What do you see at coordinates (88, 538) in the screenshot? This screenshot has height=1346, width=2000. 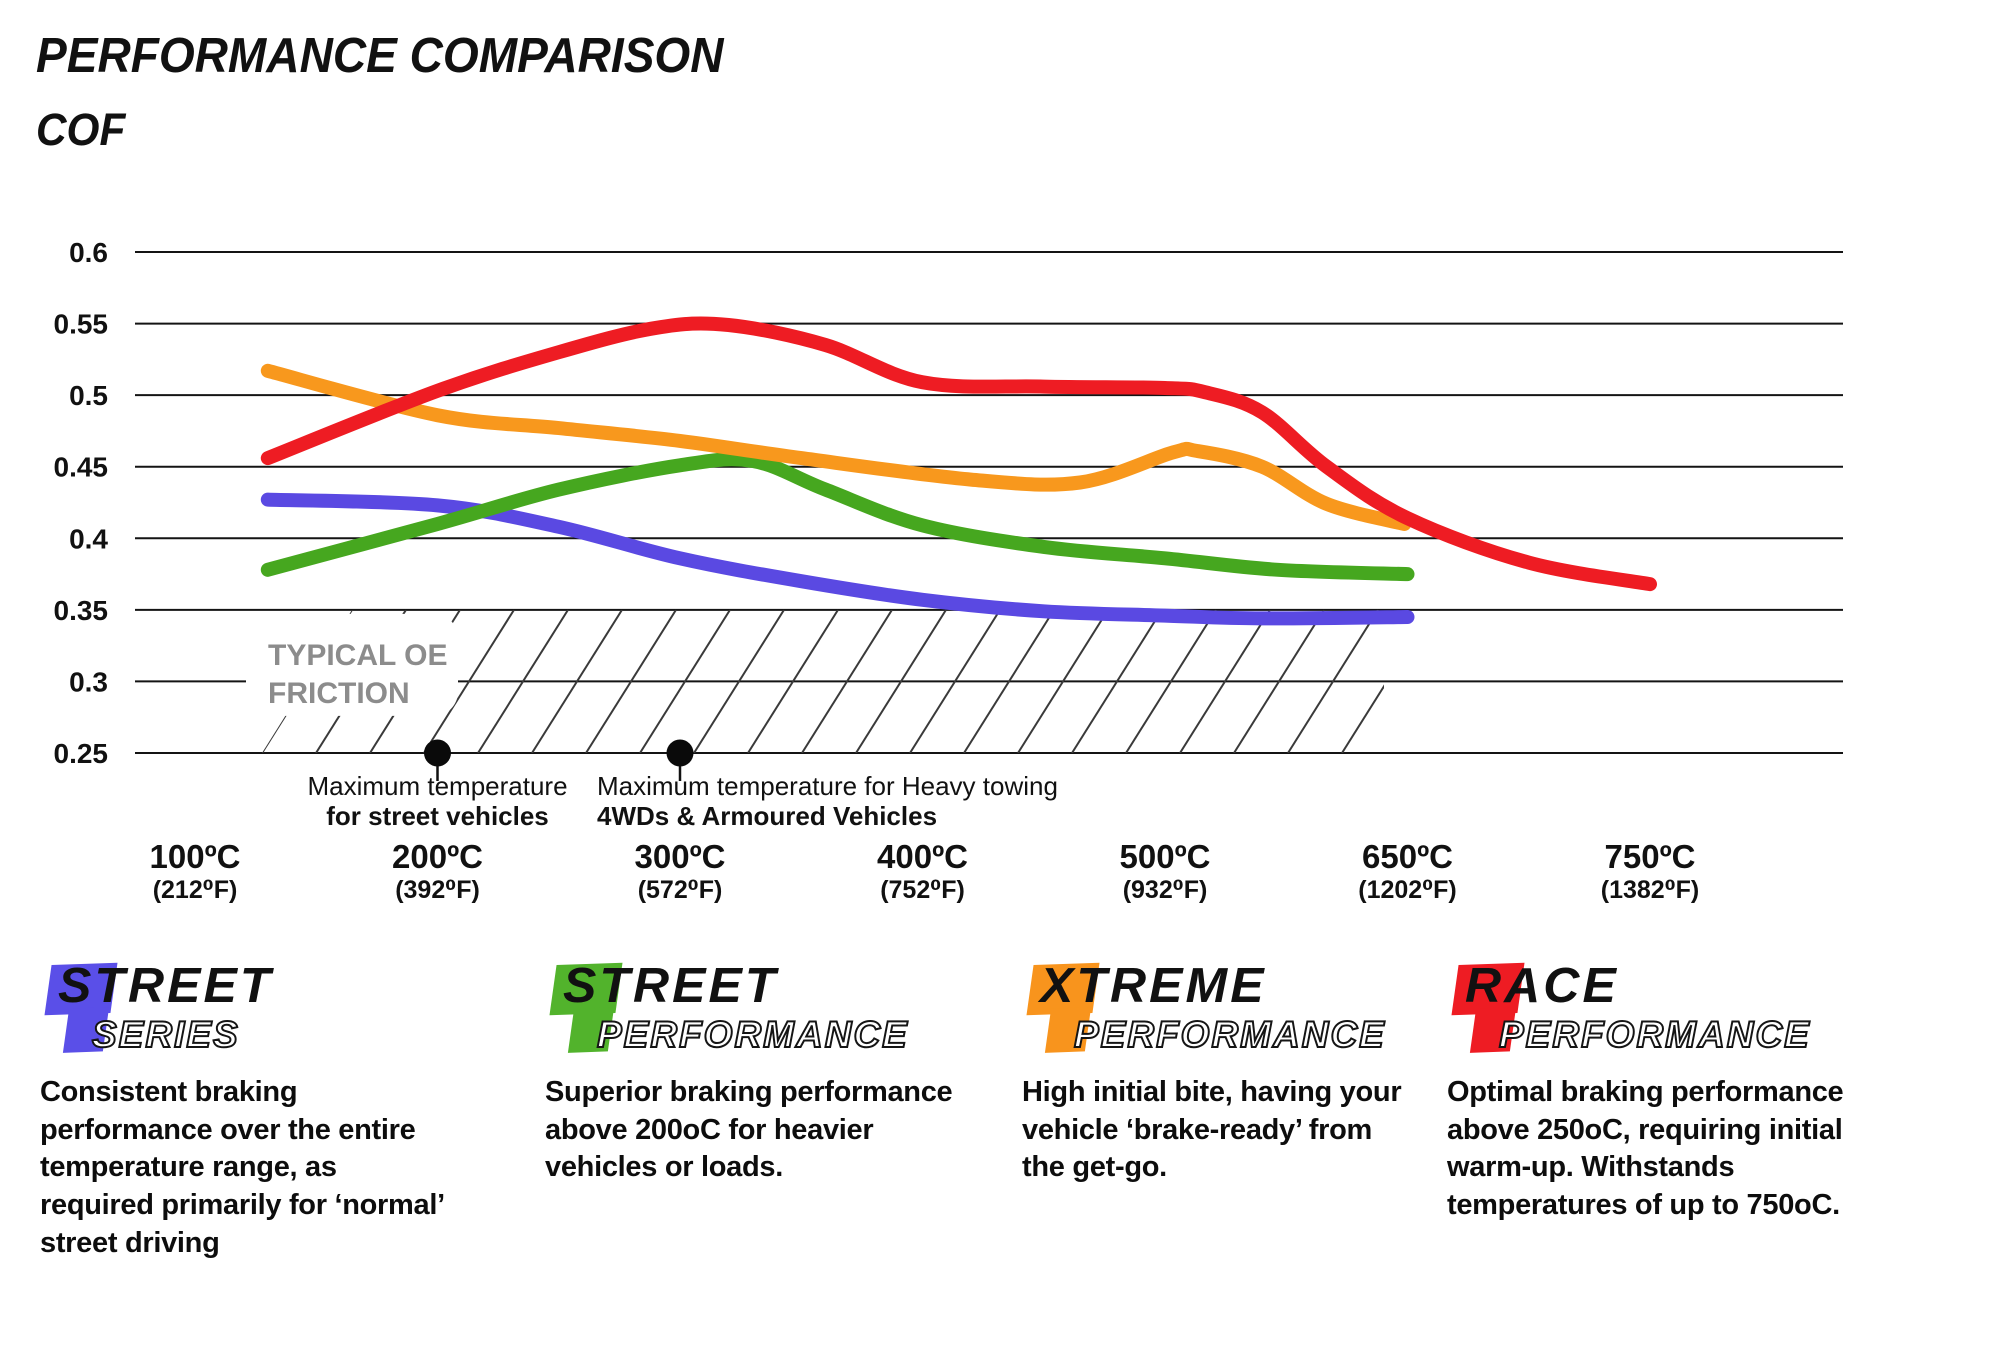 I see `y-tick-label: 0.4` at bounding box center [88, 538].